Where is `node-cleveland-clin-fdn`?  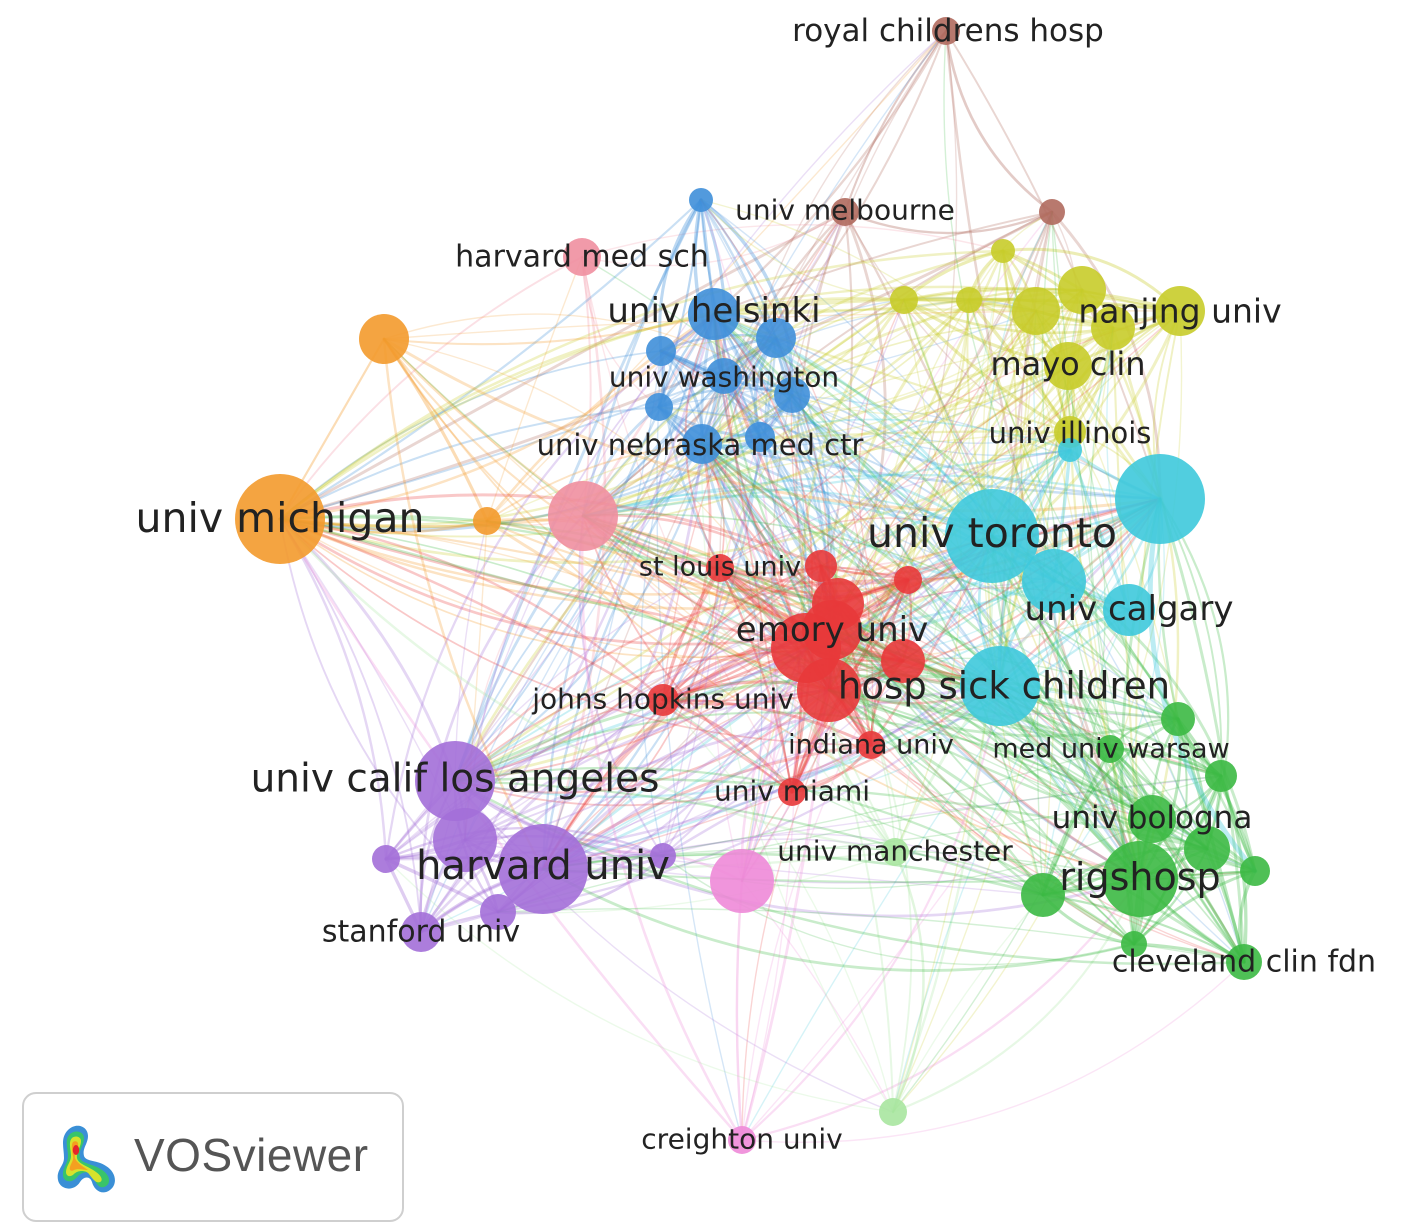 node-cleveland-clin-fdn is located at coordinates (1244, 962).